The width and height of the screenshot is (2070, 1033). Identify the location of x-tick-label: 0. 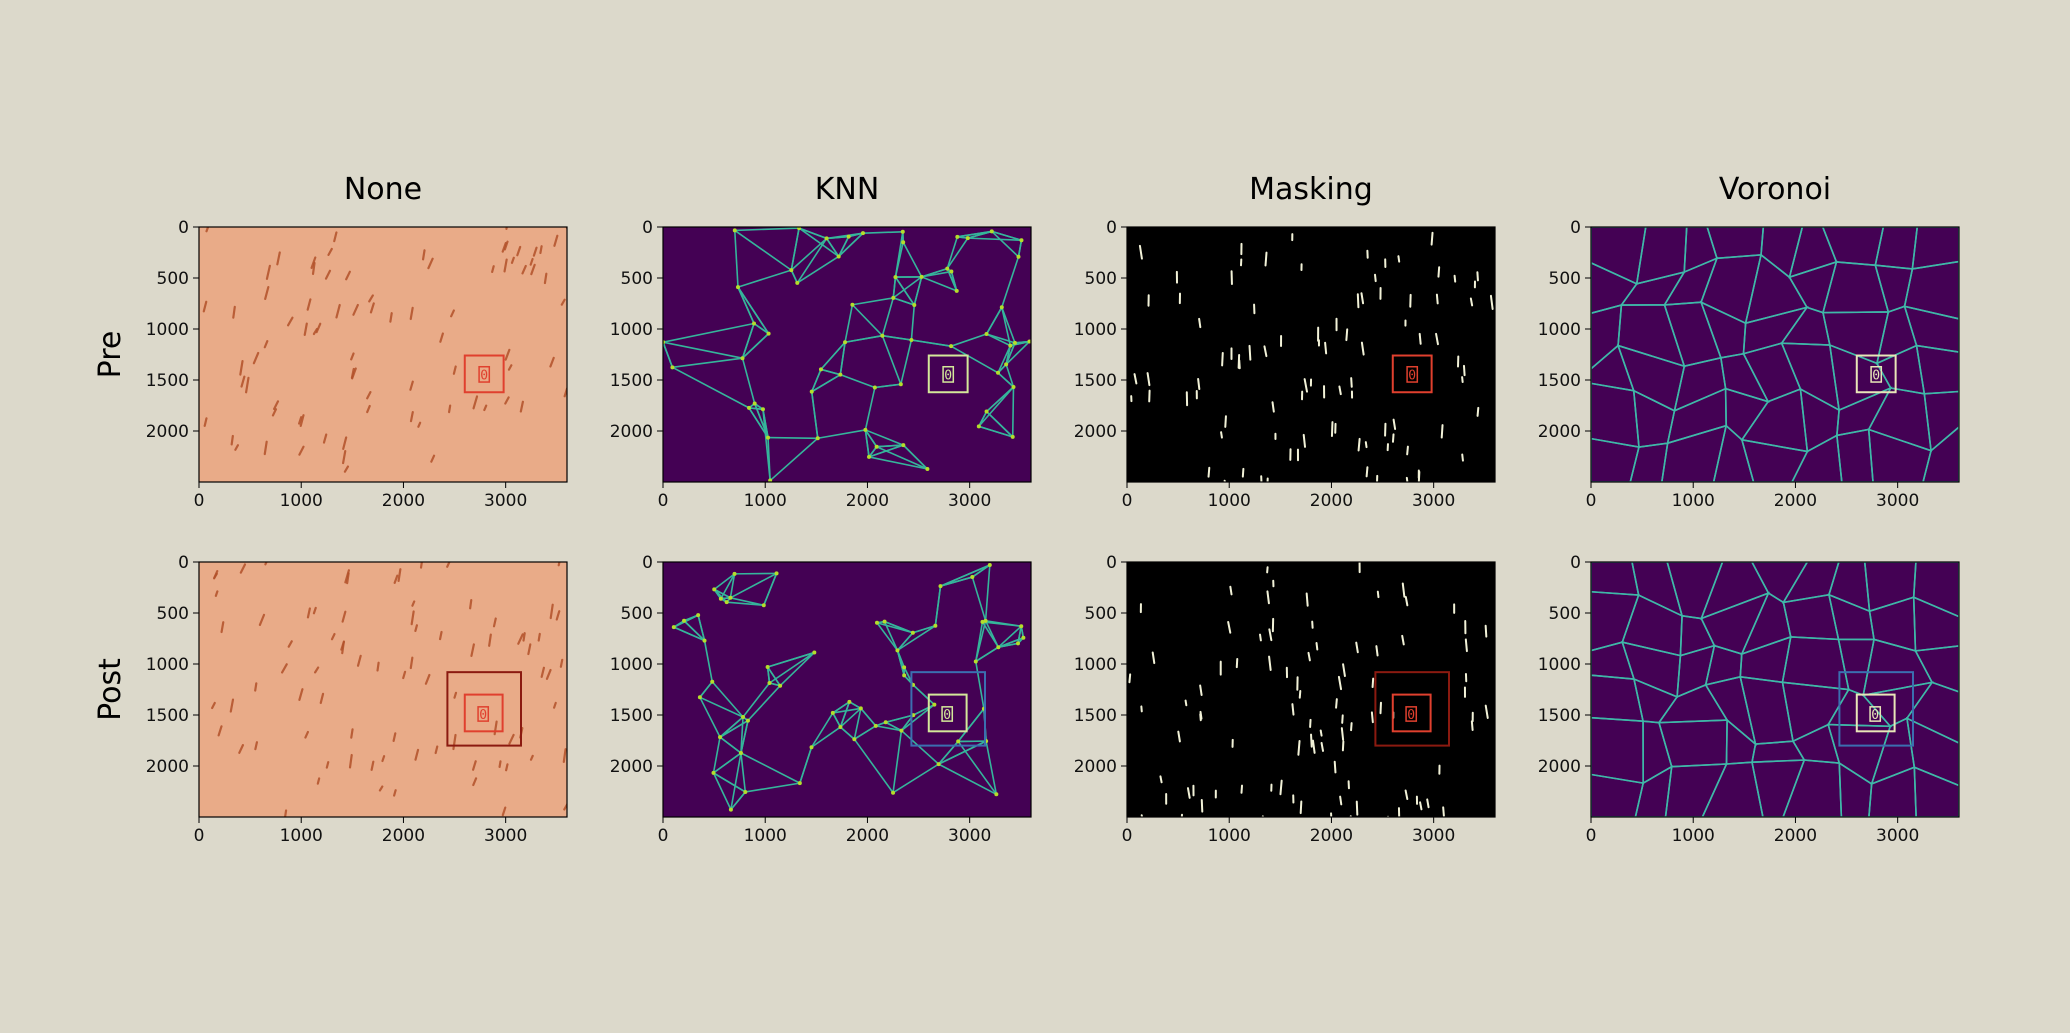
(1591, 501).